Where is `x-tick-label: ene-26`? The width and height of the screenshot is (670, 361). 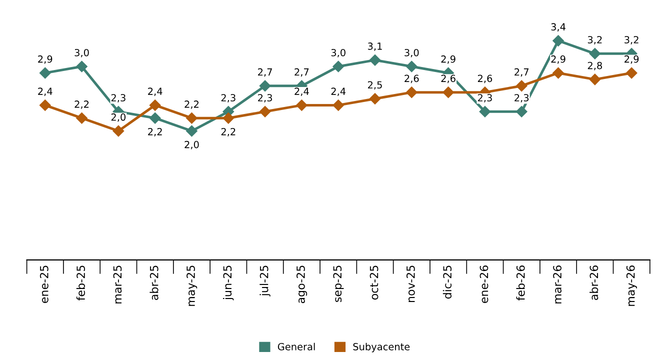
x-tick-label: ene-26 is located at coordinates (484, 284).